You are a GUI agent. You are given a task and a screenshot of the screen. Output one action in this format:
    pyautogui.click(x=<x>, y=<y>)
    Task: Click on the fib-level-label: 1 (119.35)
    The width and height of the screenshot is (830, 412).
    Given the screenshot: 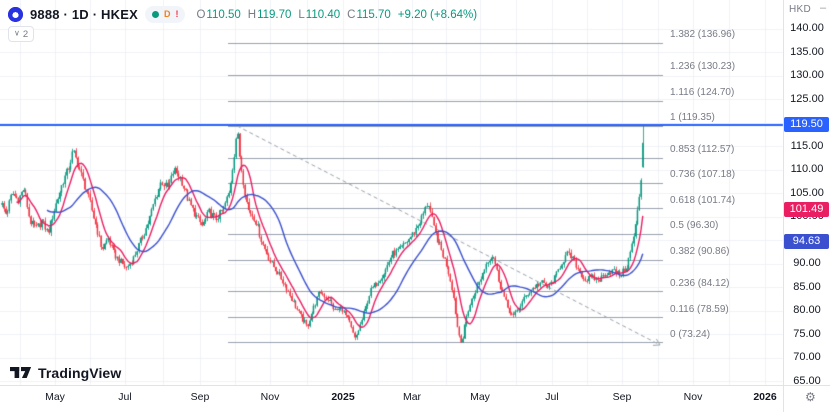 What is the action you would take?
    pyautogui.click(x=692, y=118)
    